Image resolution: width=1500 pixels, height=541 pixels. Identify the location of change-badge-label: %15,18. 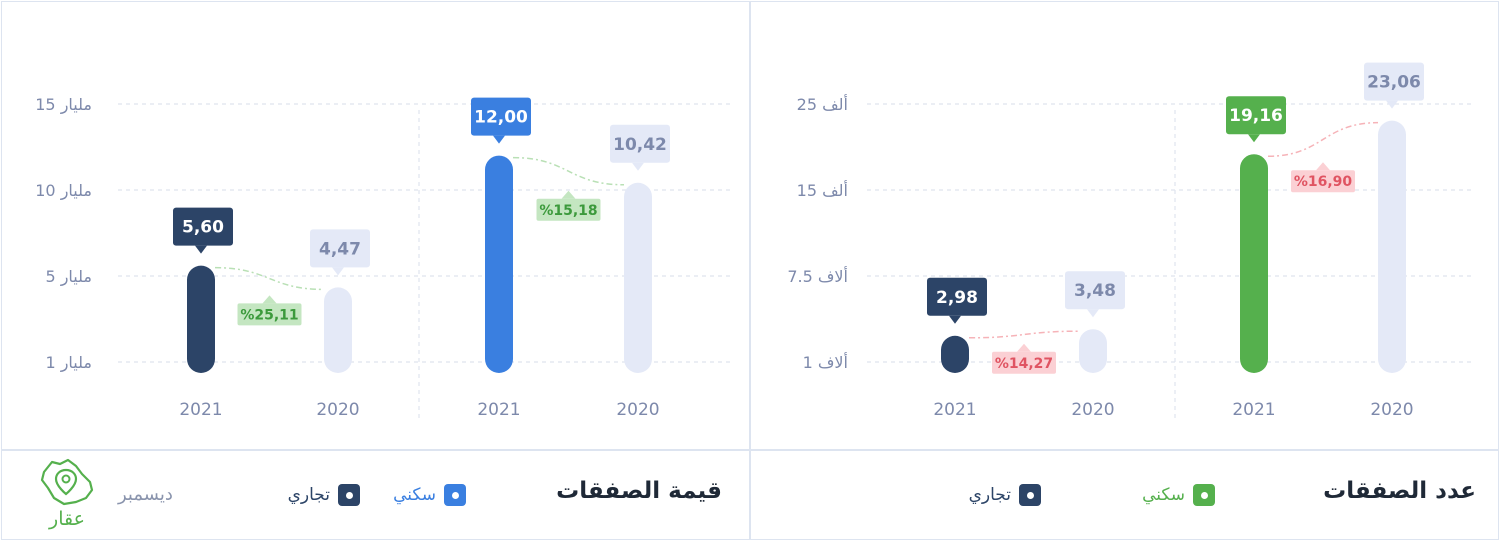
(568, 211).